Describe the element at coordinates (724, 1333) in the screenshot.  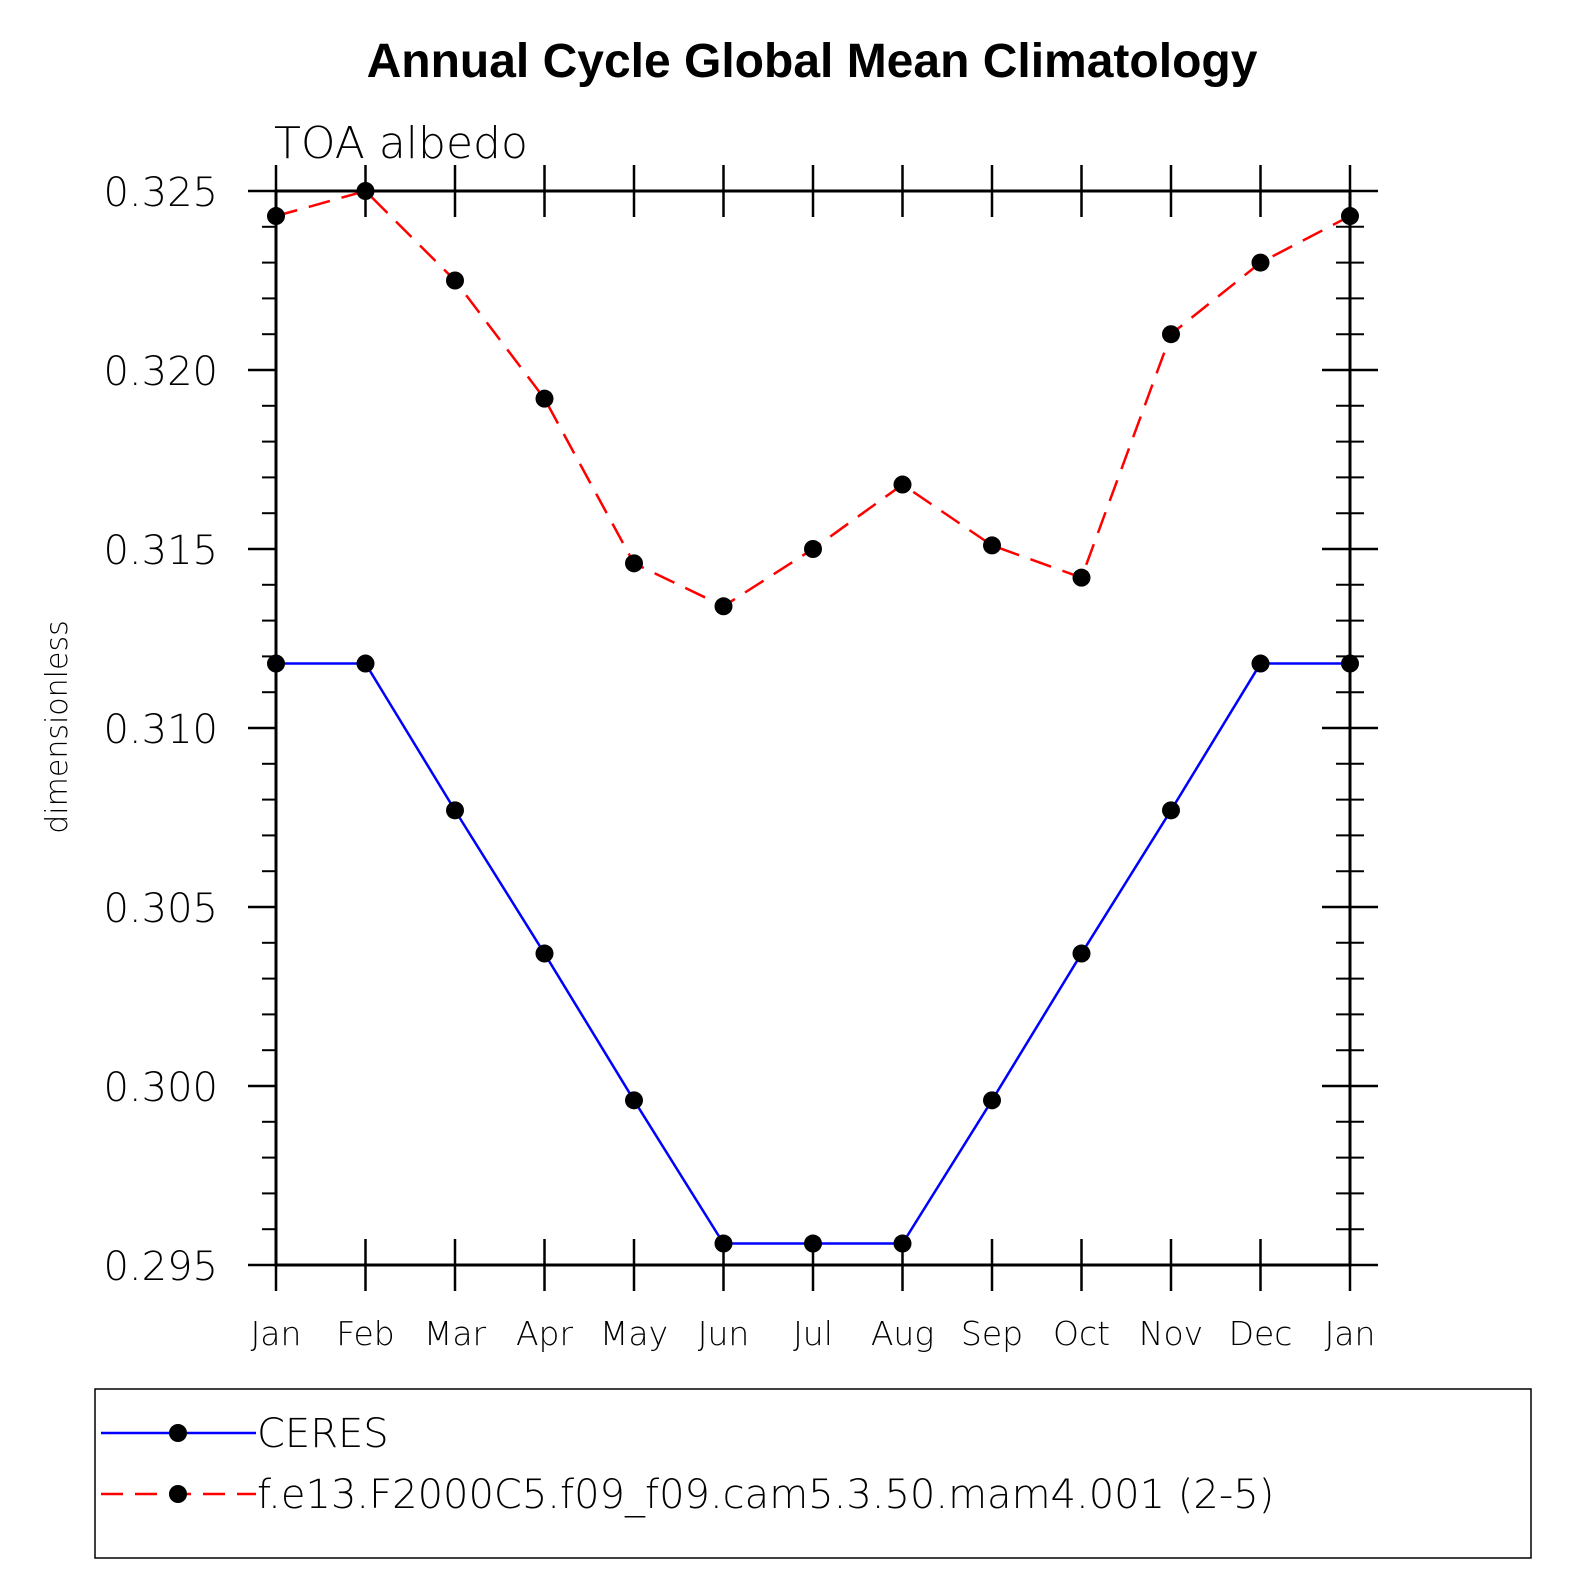
I see `x-tick-label: Jun` at that location.